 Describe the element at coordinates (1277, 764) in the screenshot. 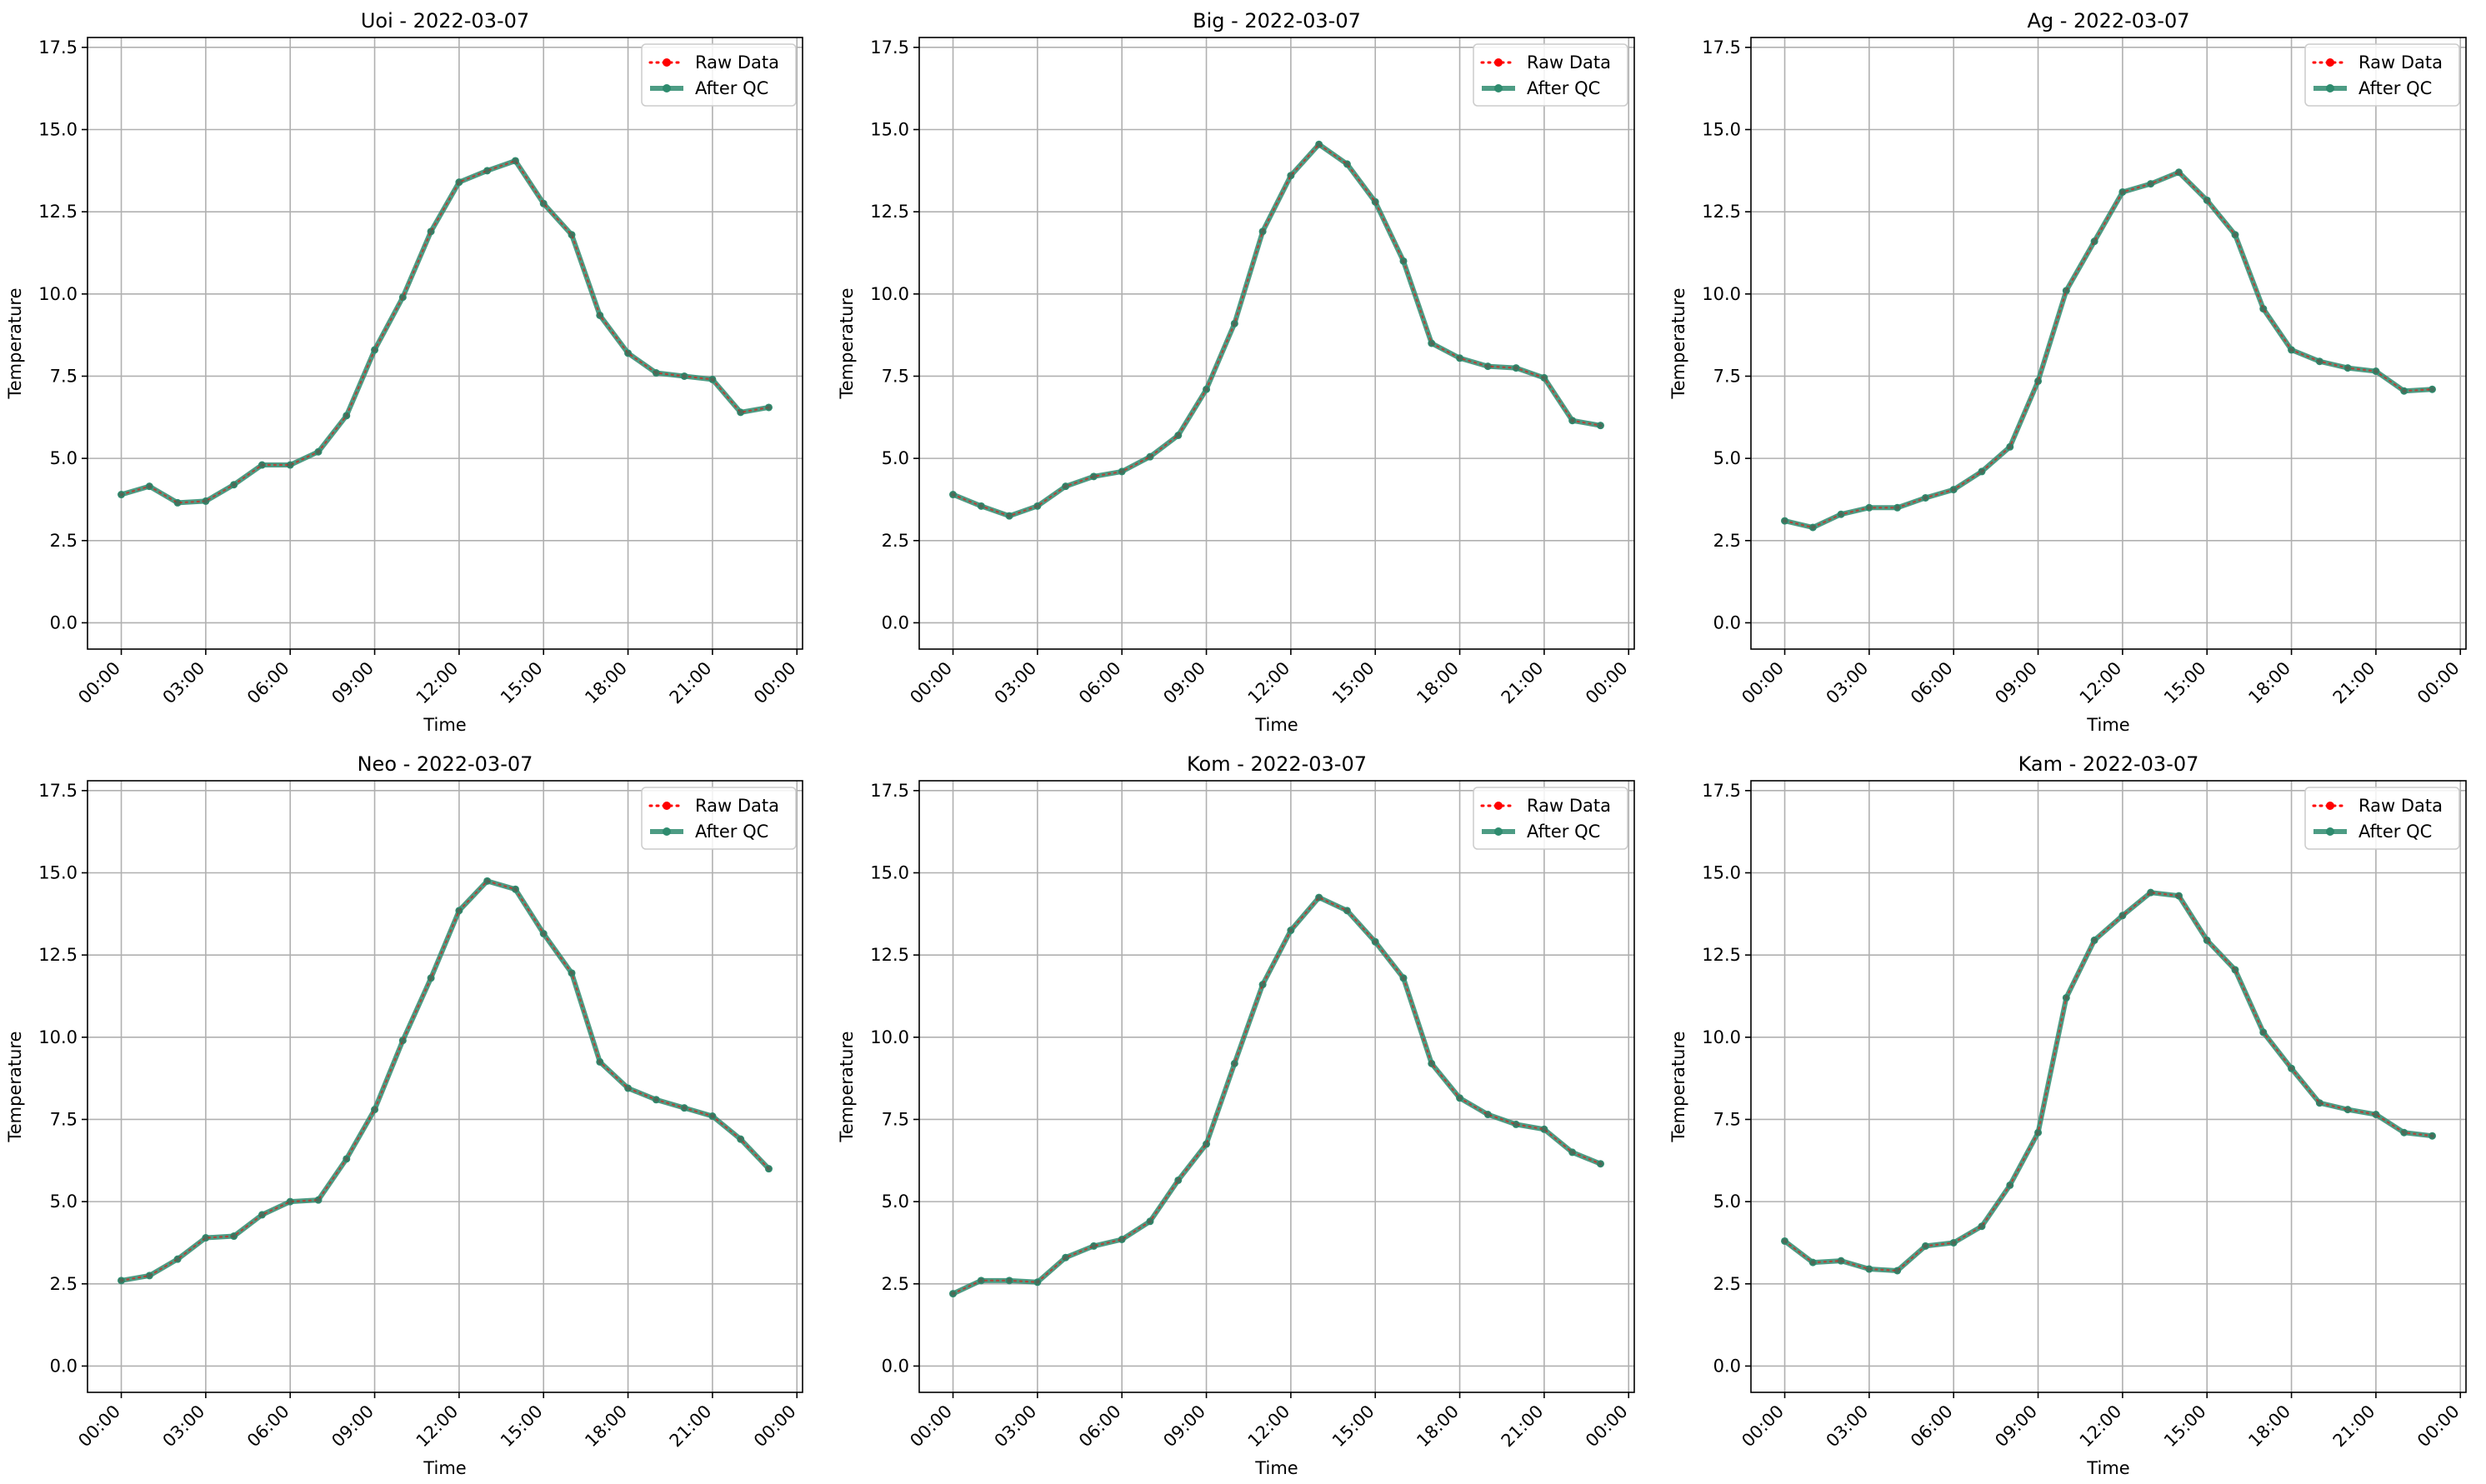

I see `chart-title: Kom - 2022-03-07` at that location.